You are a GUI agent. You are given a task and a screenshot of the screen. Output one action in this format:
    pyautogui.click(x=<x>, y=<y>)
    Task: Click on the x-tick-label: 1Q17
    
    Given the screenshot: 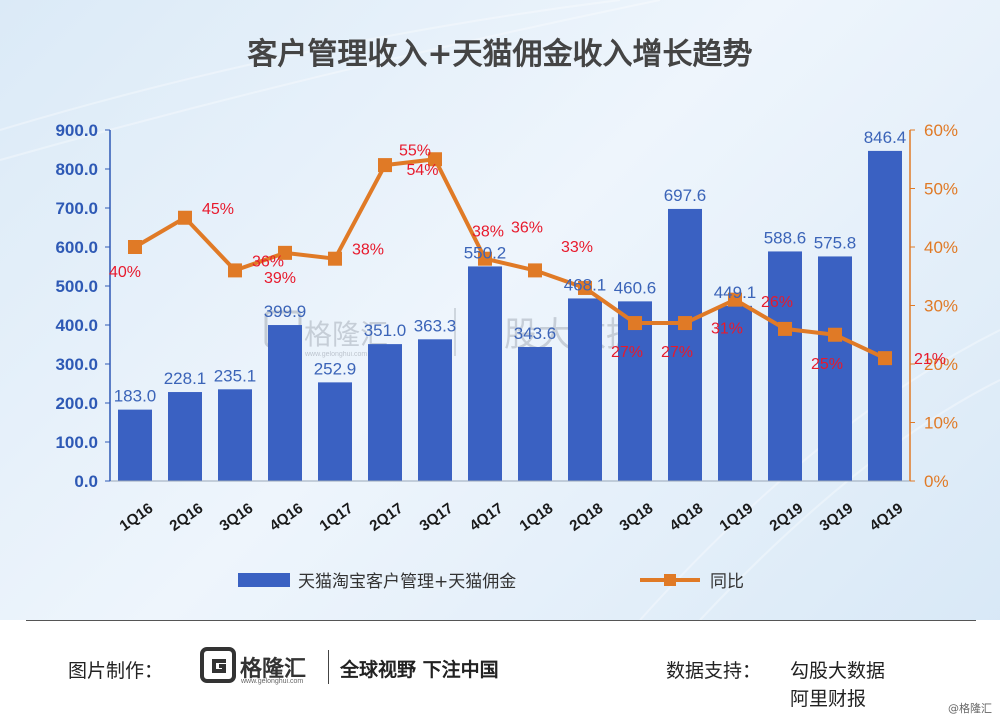 What is the action you would take?
    pyautogui.click(x=337, y=517)
    